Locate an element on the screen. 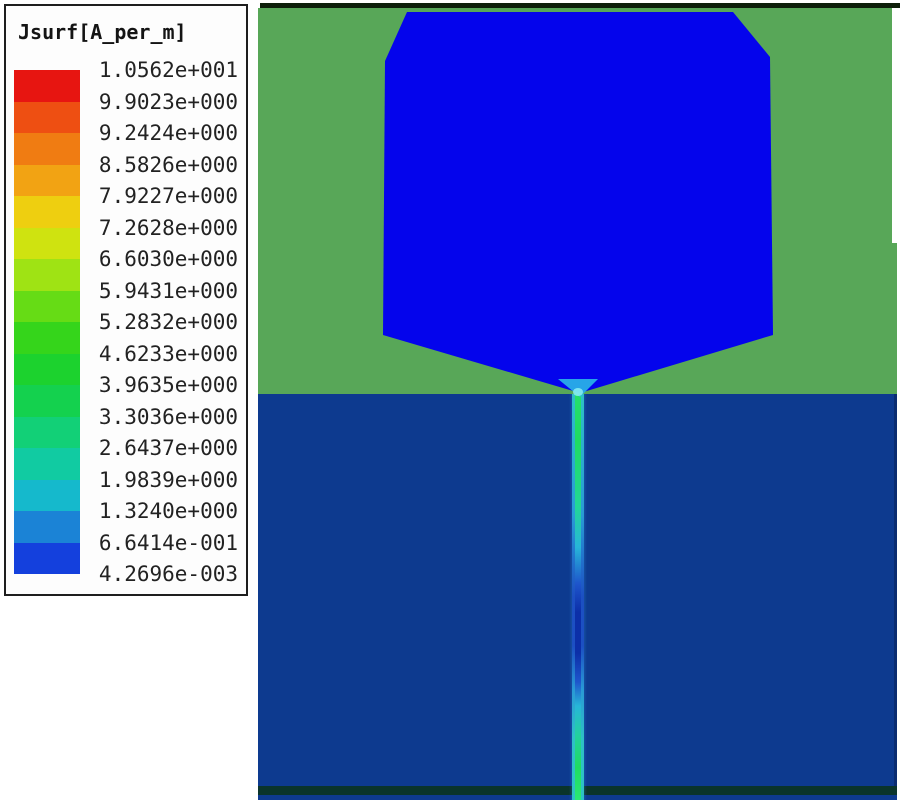 Image resolution: width=900 pixels, height=800 pixels. legend-scale-value: 3.3036e+000 is located at coordinates (168, 416).